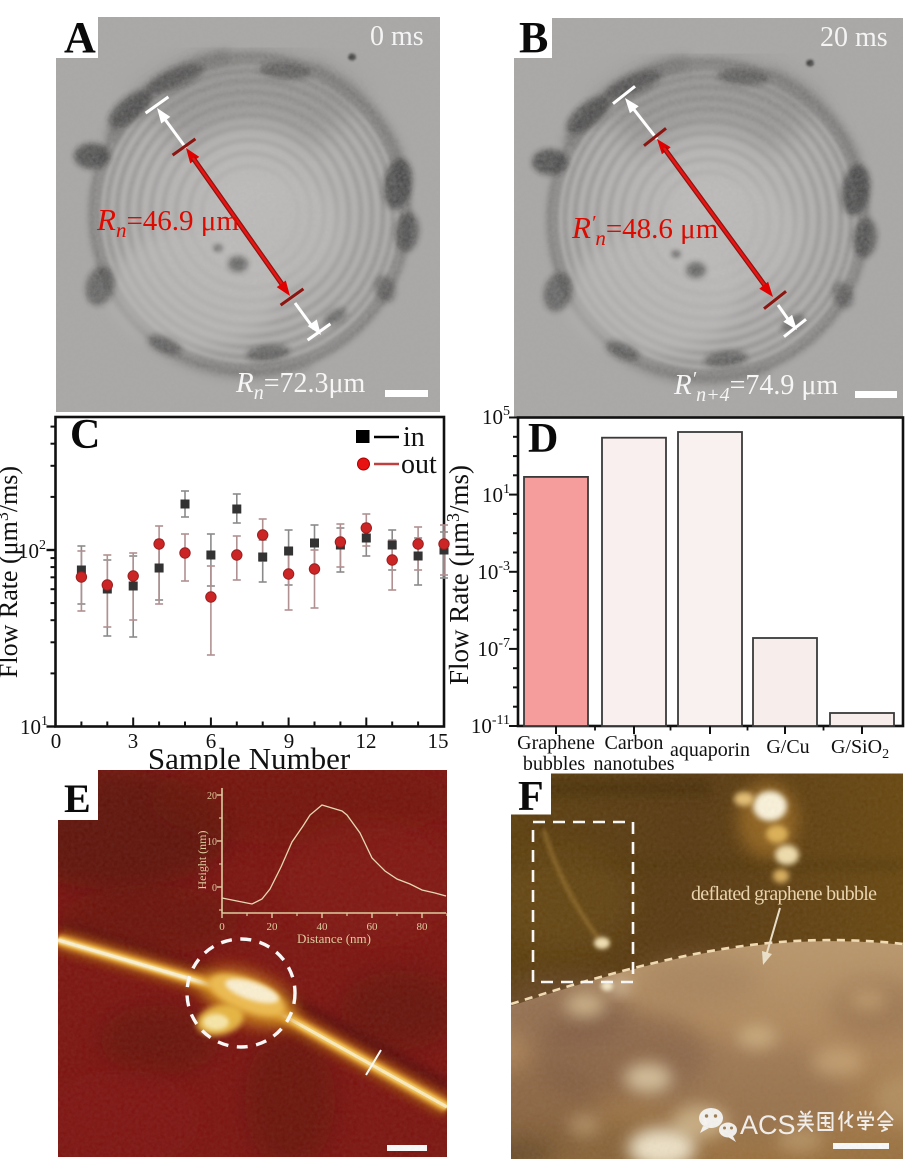  Describe the element at coordinates (56, 741) in the screenshot. I see `svg-text: 0` at that location.